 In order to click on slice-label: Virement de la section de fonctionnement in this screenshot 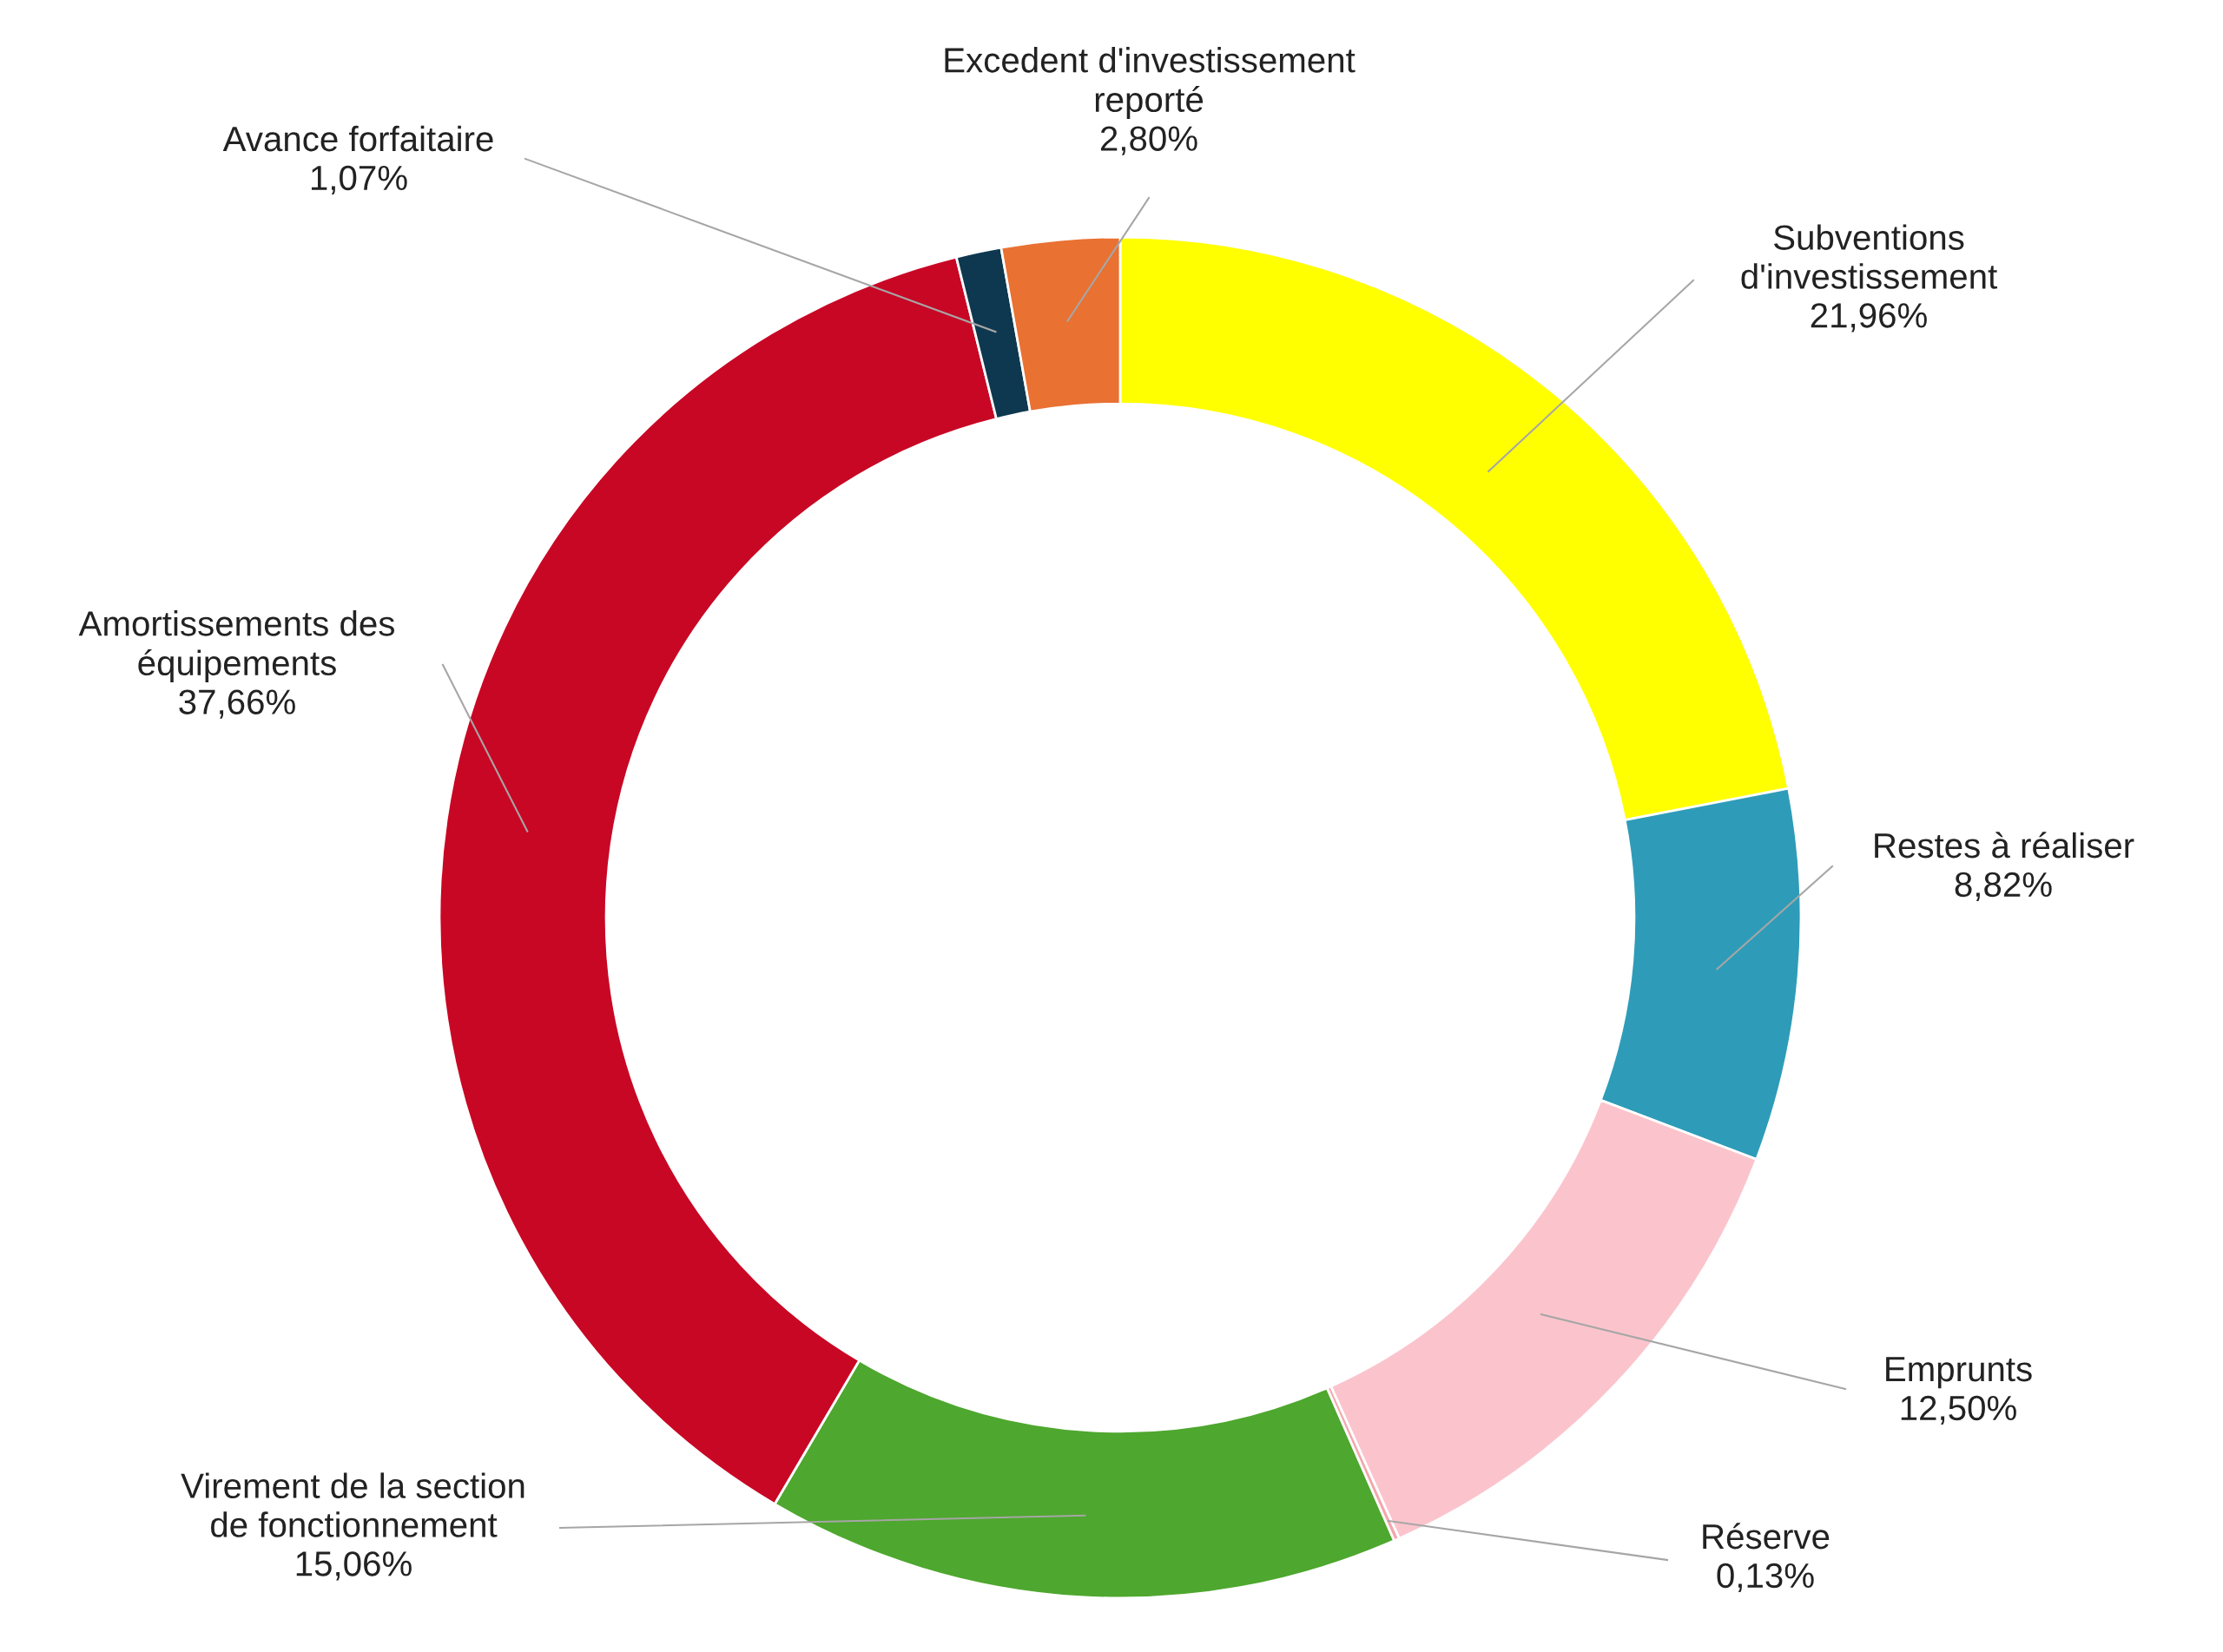, I will do `click(352, 1504)`.